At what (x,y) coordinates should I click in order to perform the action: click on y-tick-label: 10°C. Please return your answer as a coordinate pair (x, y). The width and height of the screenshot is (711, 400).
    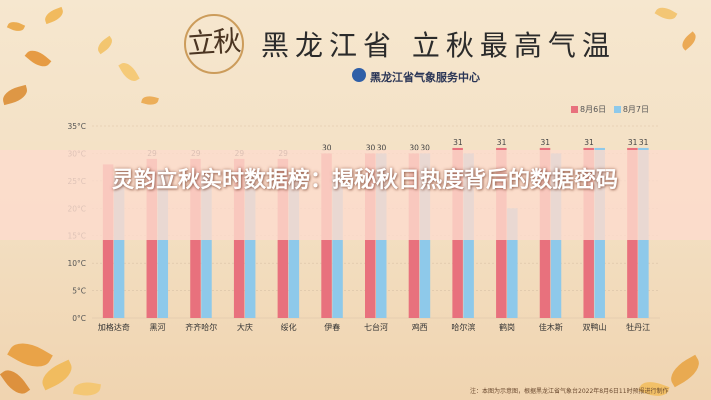
    Looking at the image, I should click on (76, 263).